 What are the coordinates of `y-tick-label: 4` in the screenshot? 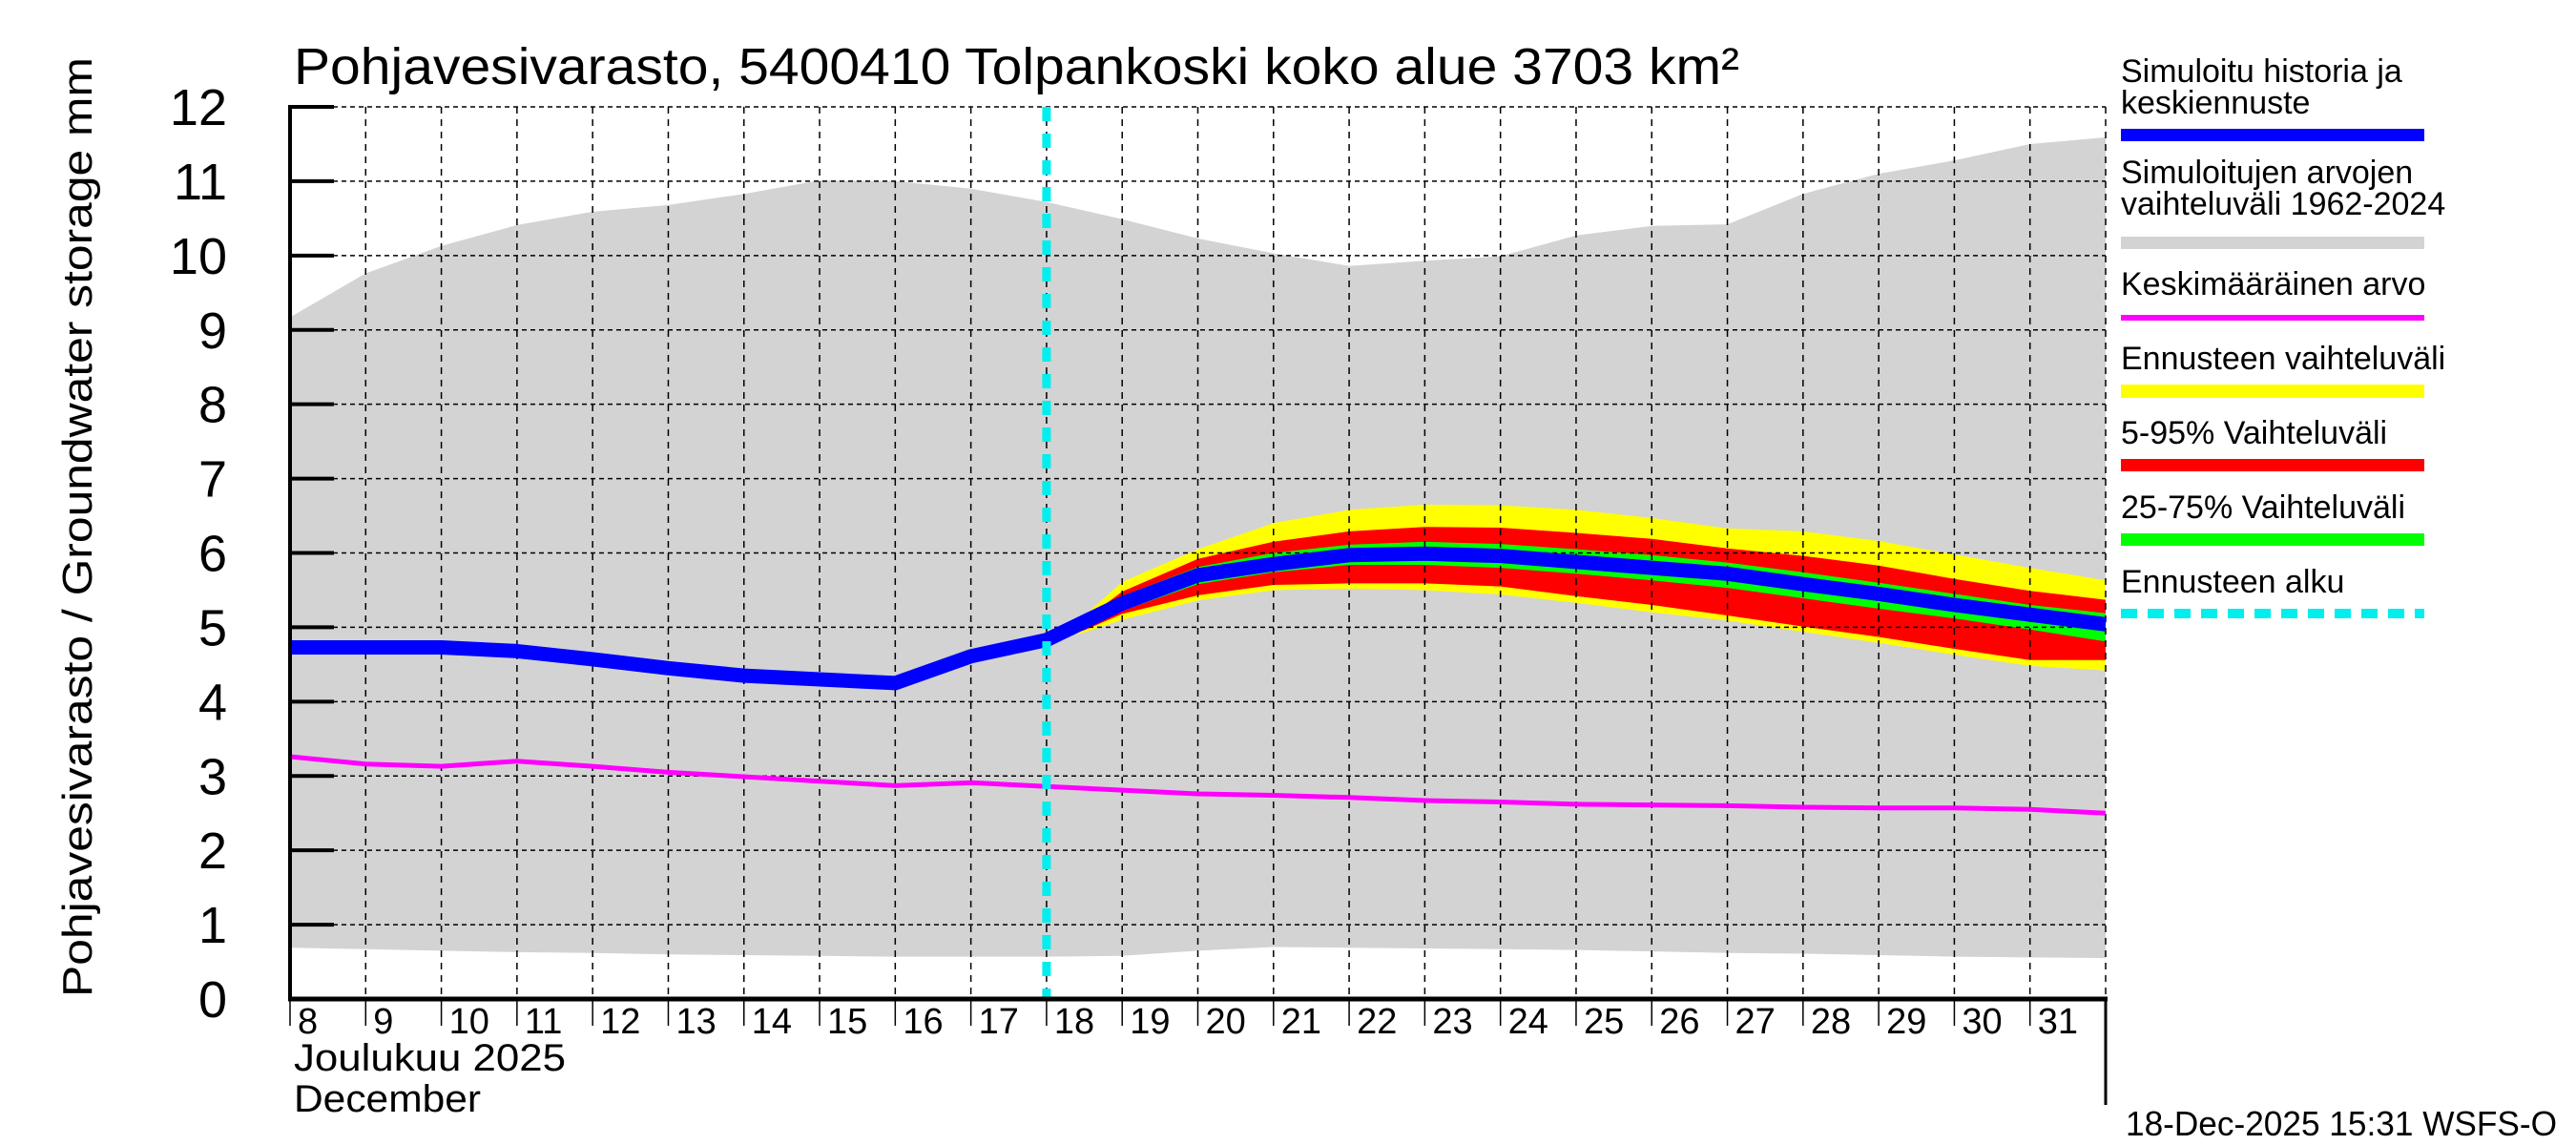 It's located at (212, 702).